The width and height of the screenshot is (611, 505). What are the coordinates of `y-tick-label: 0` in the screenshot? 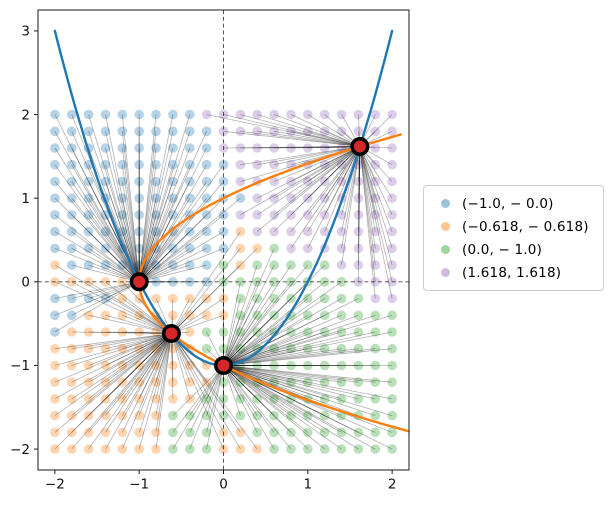 It's located at (25, 283).